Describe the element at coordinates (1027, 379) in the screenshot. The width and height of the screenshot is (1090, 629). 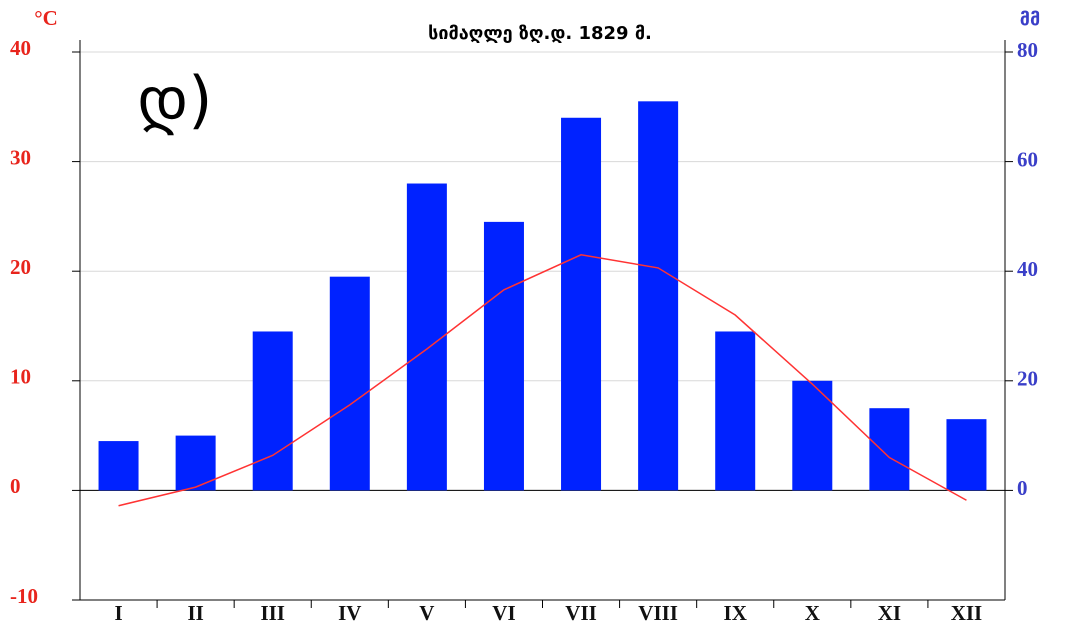
I see `y2-tick-label: 20` at that location.